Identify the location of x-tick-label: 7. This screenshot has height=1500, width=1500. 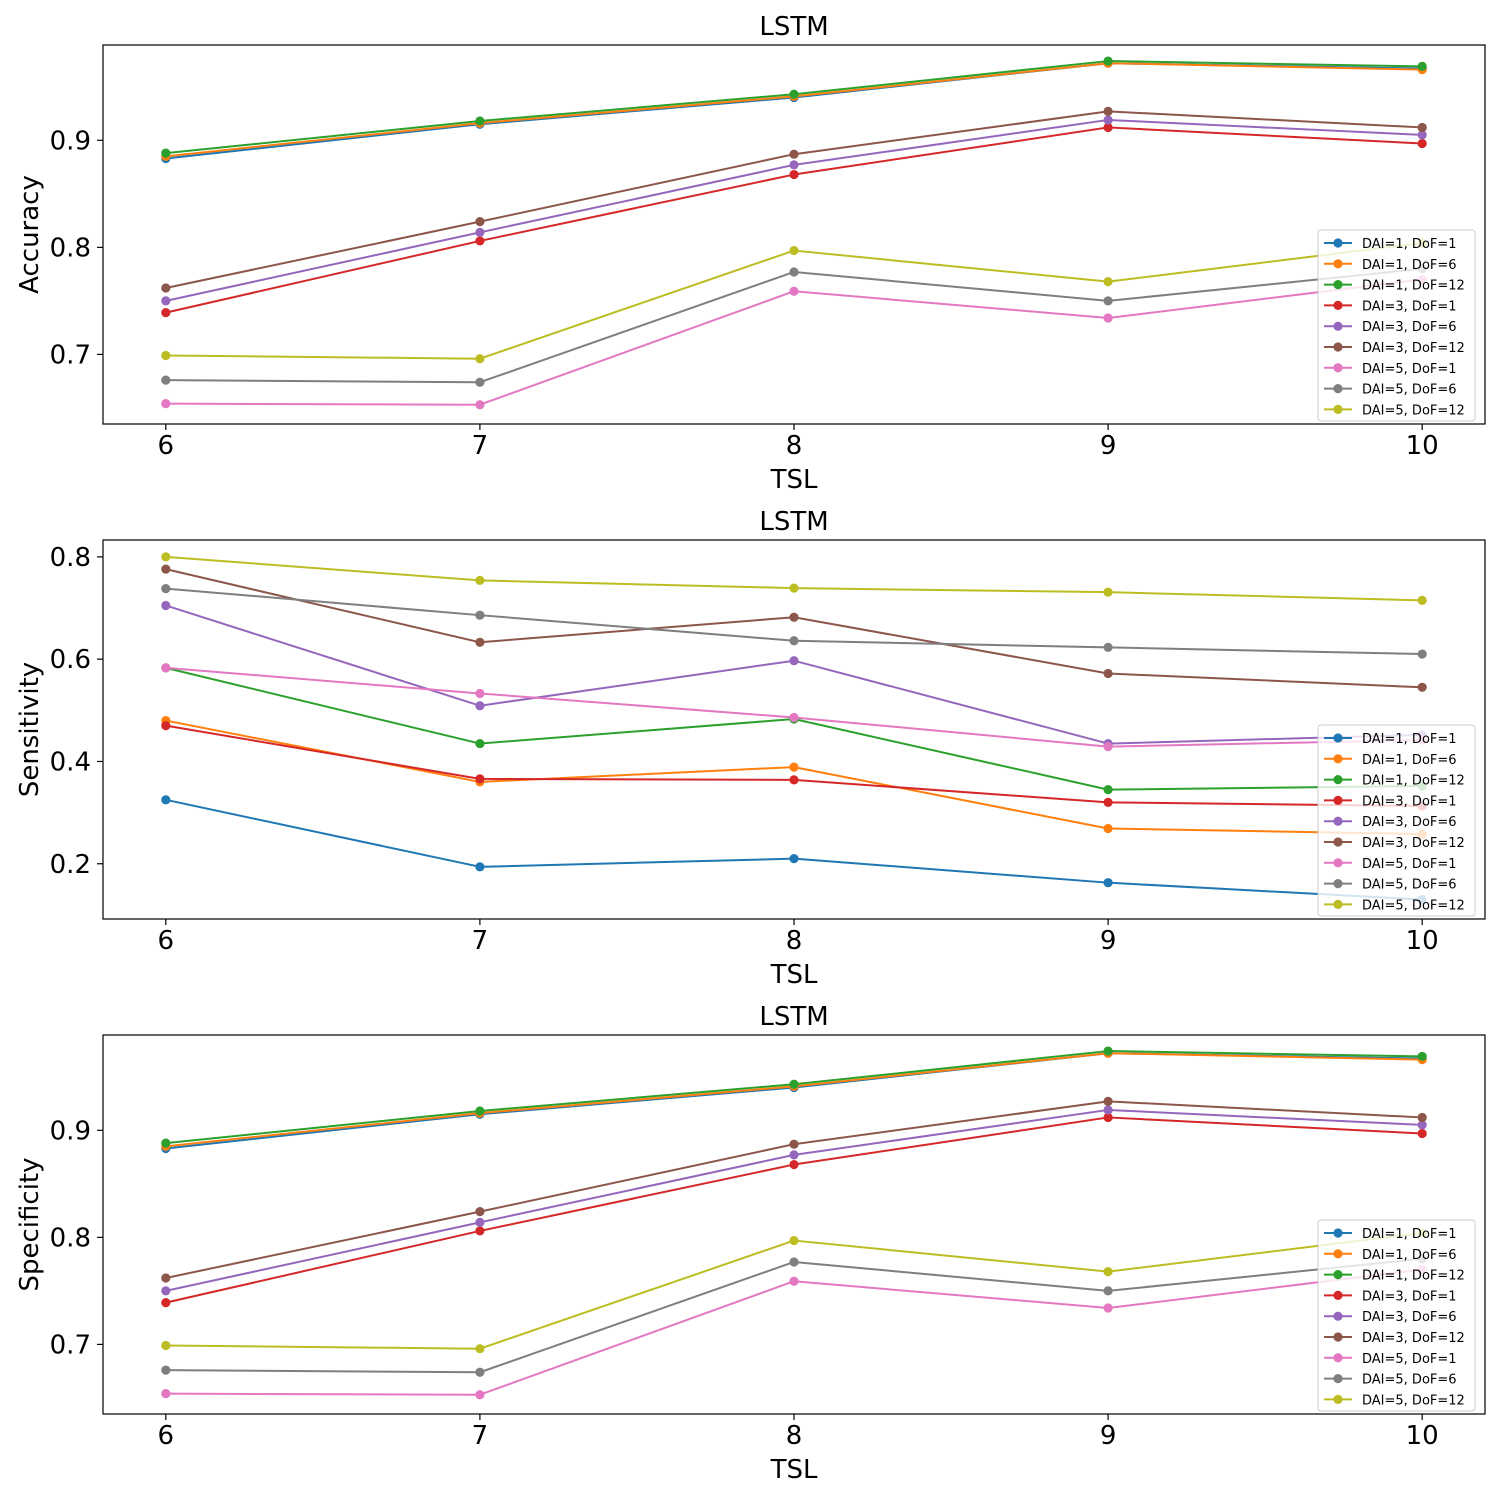
(480, 941).